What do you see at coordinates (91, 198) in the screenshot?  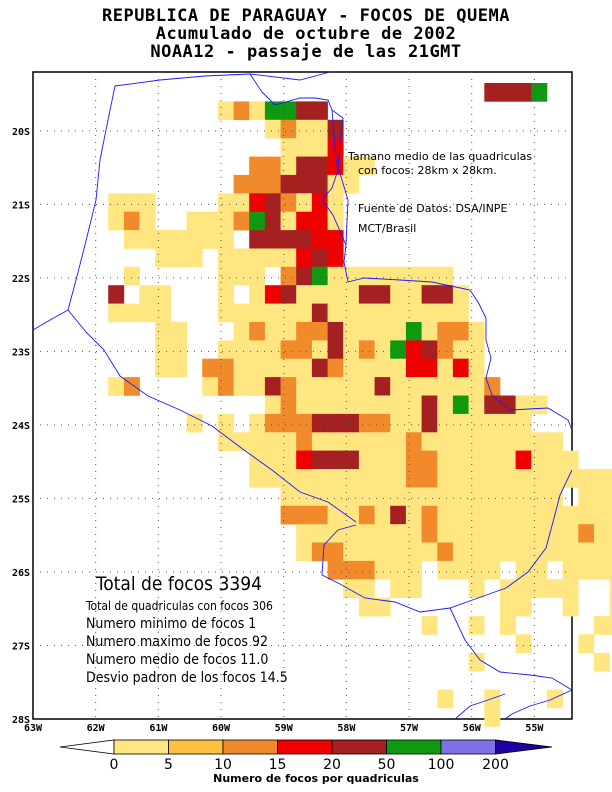 I see `bolivia-border-north` at bounding box center [91, 198].